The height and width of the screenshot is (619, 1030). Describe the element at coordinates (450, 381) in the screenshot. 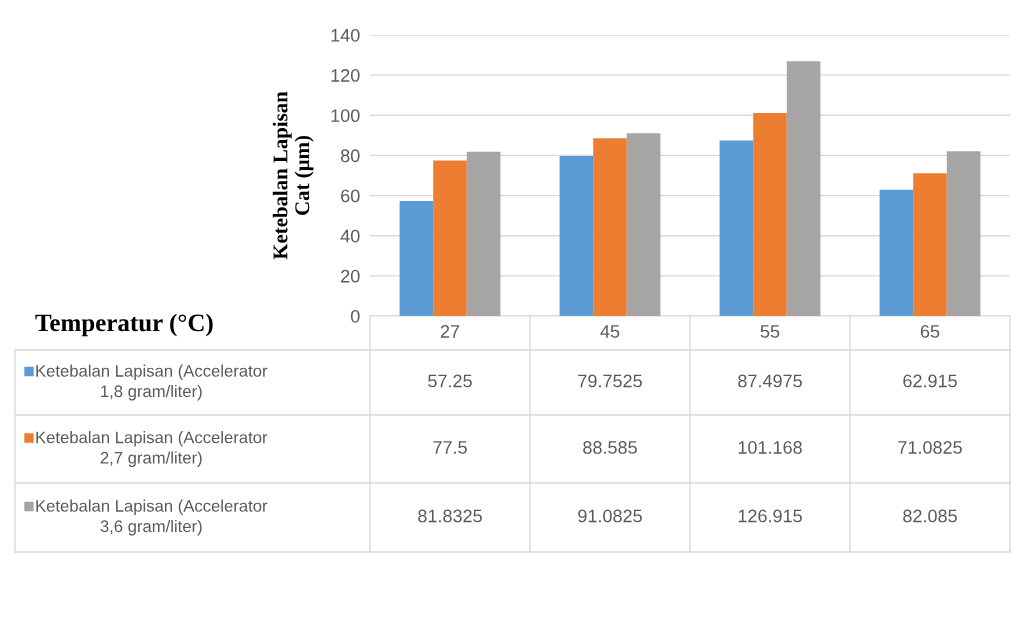

I see `data-label: 57.25` at that location.